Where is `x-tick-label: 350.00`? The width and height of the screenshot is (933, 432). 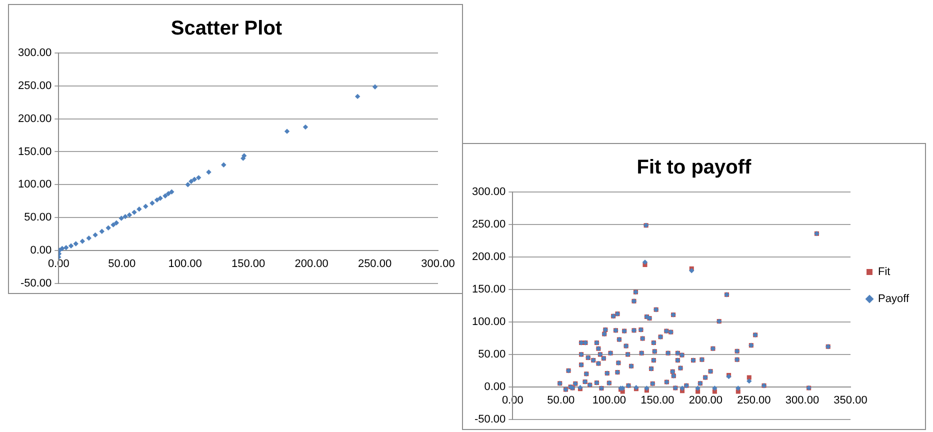
x-tick-label: 350.00 is located at coordinates (851, 400).